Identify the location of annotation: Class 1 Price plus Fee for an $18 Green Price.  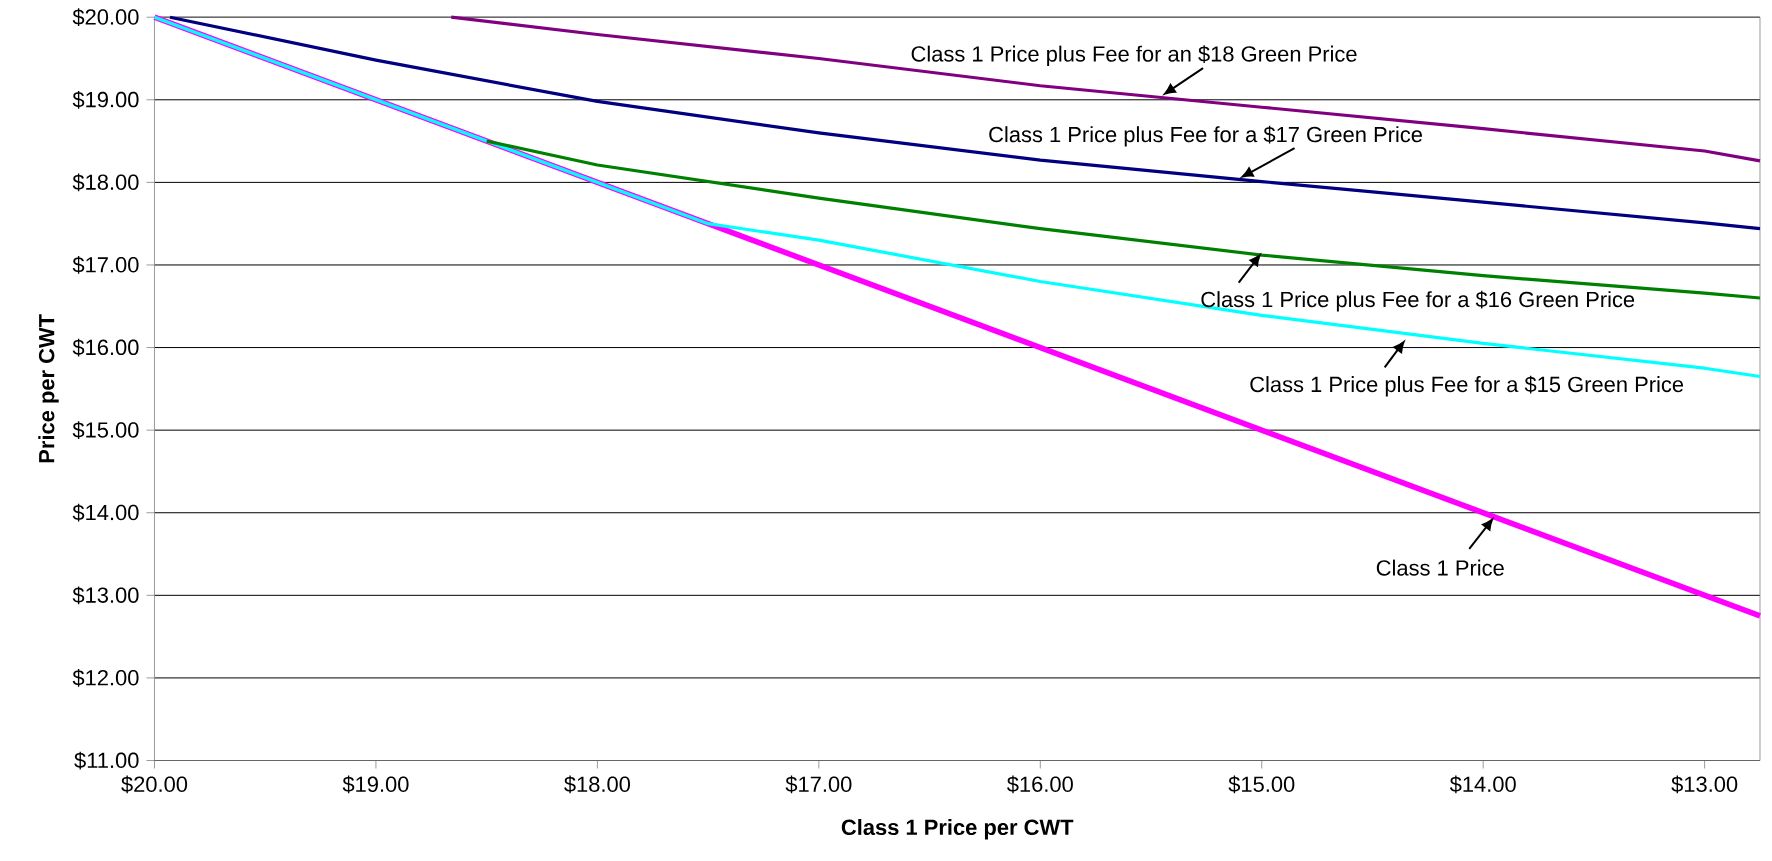
(1134, 56).